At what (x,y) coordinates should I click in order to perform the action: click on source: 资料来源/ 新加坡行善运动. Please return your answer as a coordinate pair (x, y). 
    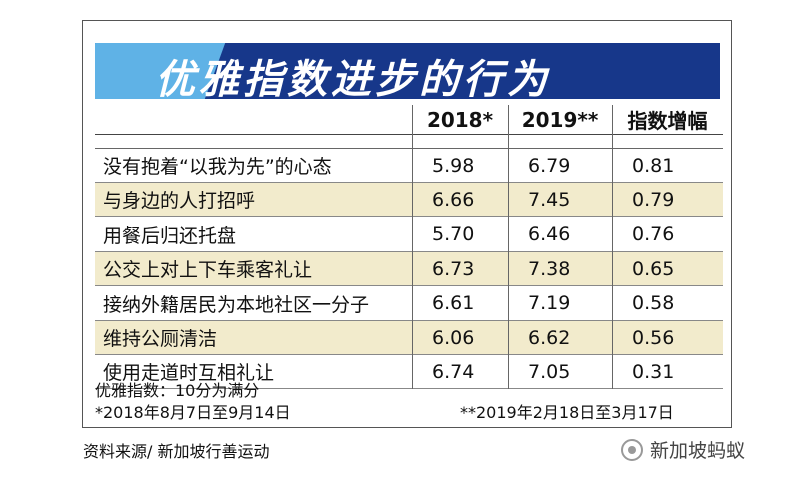
    Looking at the image, I should click on (176, 451).